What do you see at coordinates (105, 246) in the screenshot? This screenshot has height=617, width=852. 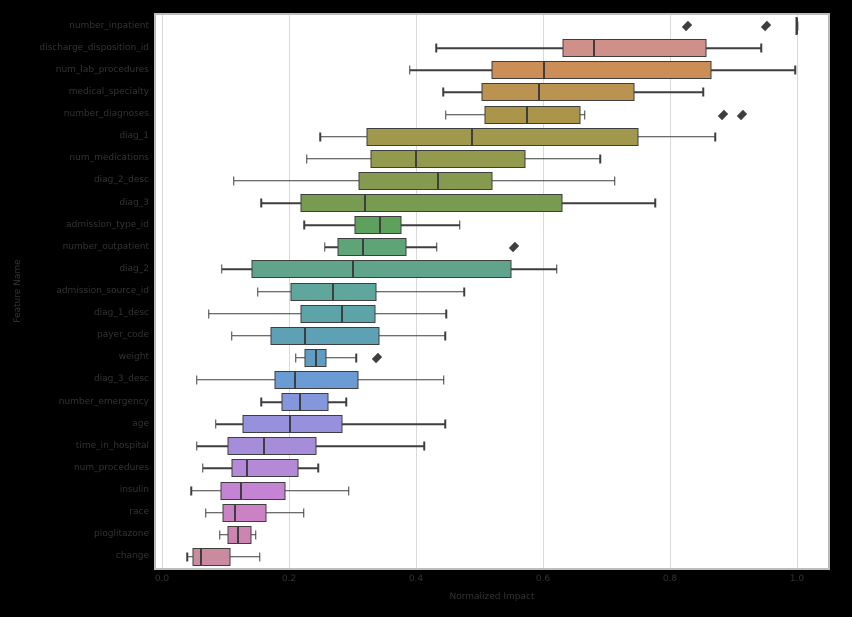 I see `y-tick-label: number_outpatient` at bounding box center [105, 246].